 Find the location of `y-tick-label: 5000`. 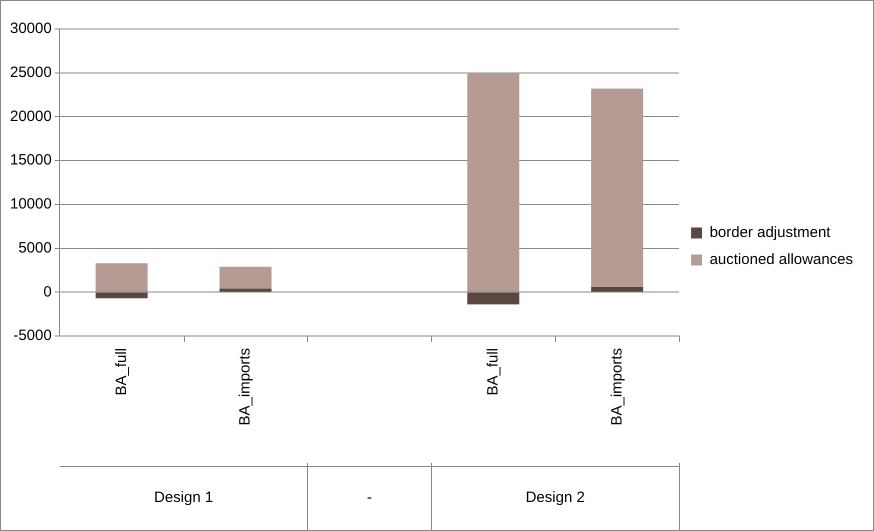

y-tick-label: 5000 is located at coordinates (35, 247).